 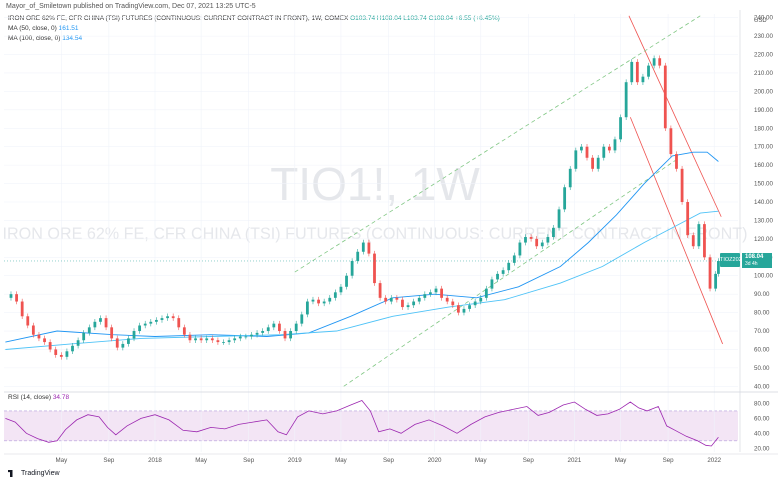 I want to click on last-price-tag: 108.04 3d 4h, so click(x=757, y=260).